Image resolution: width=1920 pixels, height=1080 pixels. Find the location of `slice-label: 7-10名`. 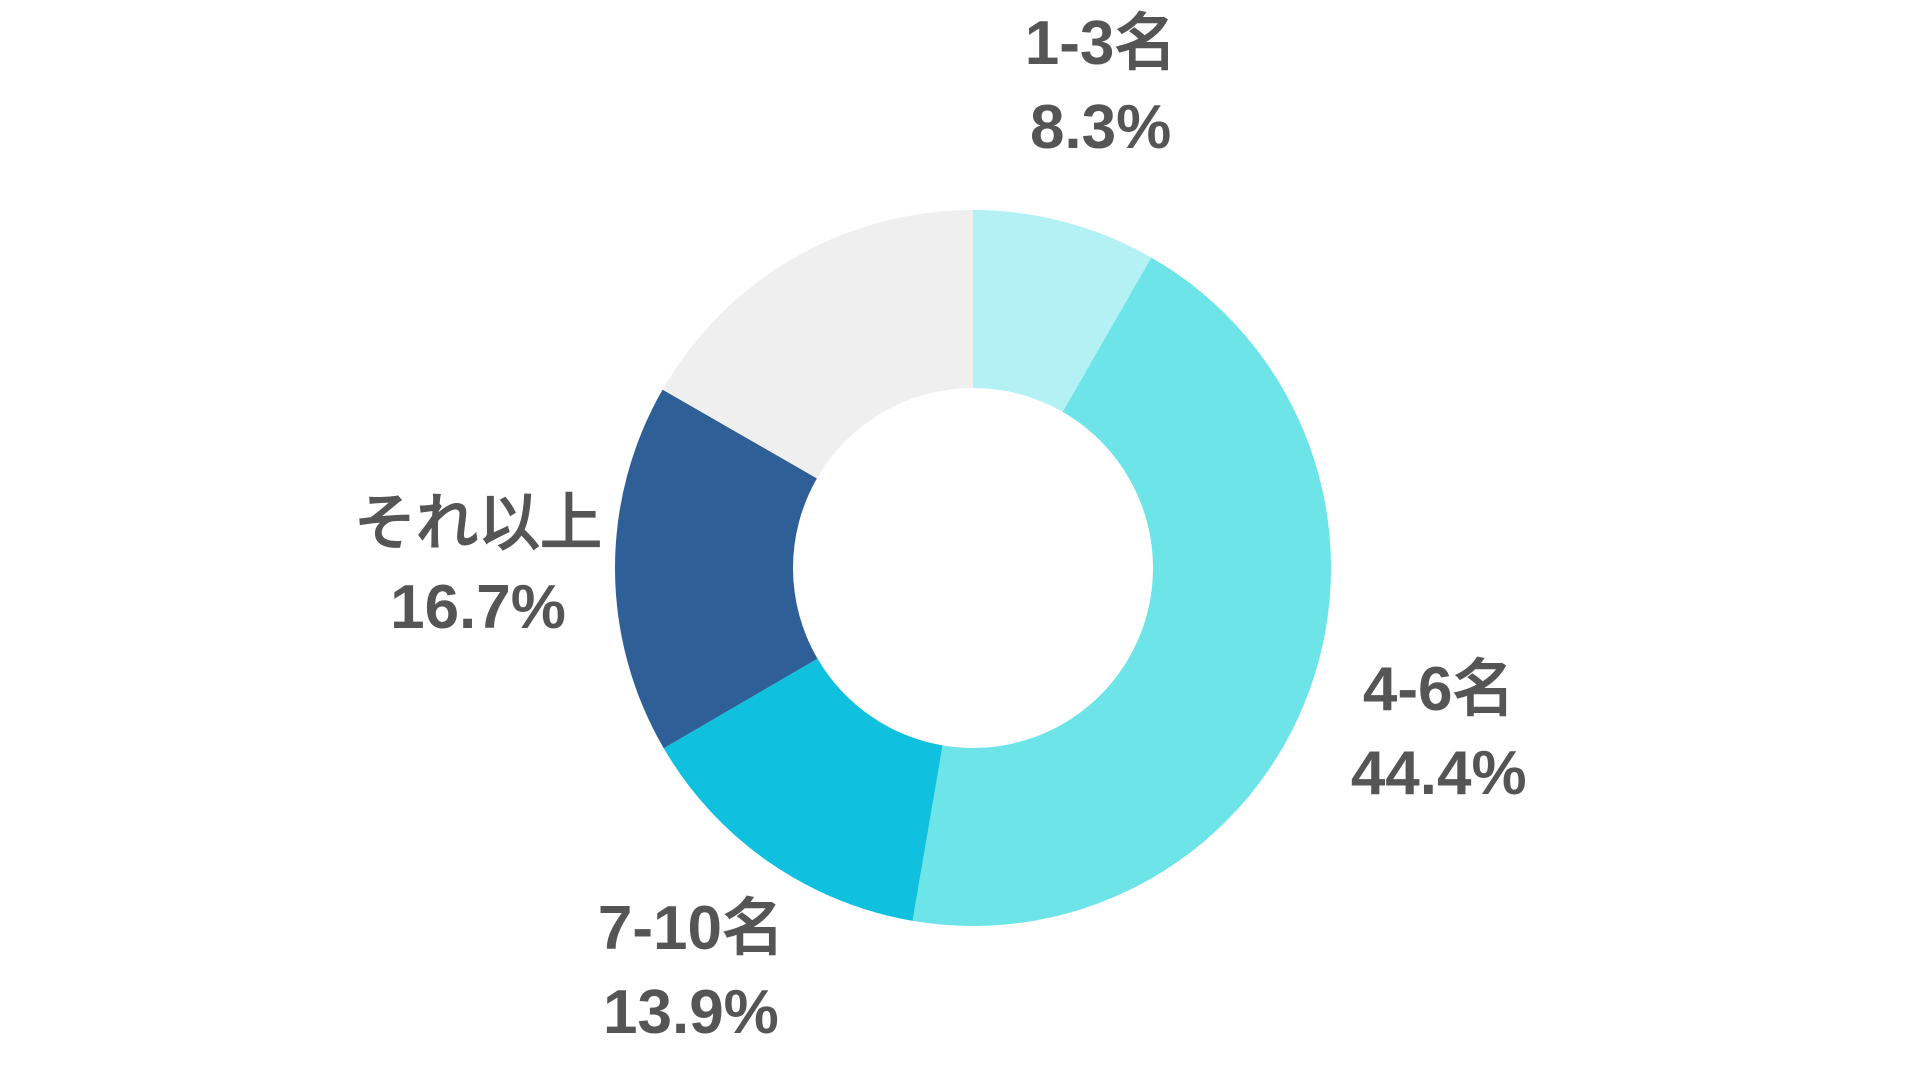

slice-label: 7-10名 is located at coordinates (691, 928).